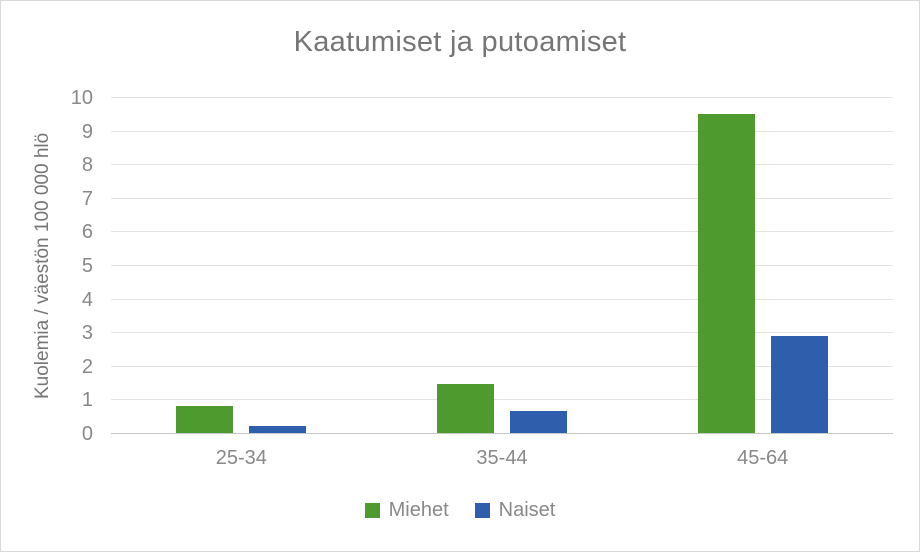  Describe the element at coordinates (74, 266) in the screenshot. I see `y-axis-ticks: 0 1 2 3 4 5 6 7 8 9 10` at that location.